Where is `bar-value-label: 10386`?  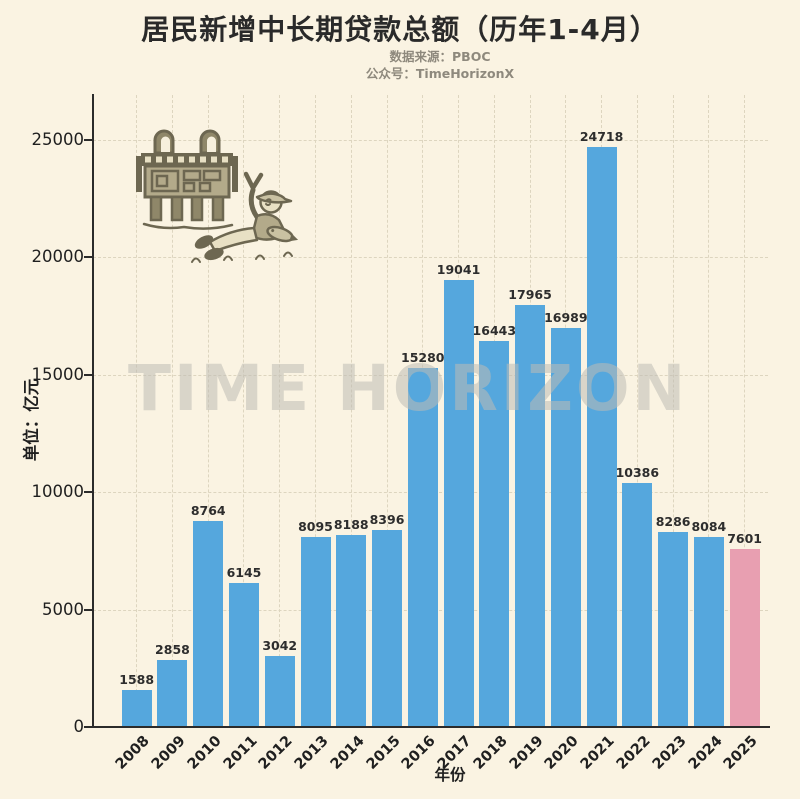 bar-value-label: 10386 is located at coordinates (637, 473).